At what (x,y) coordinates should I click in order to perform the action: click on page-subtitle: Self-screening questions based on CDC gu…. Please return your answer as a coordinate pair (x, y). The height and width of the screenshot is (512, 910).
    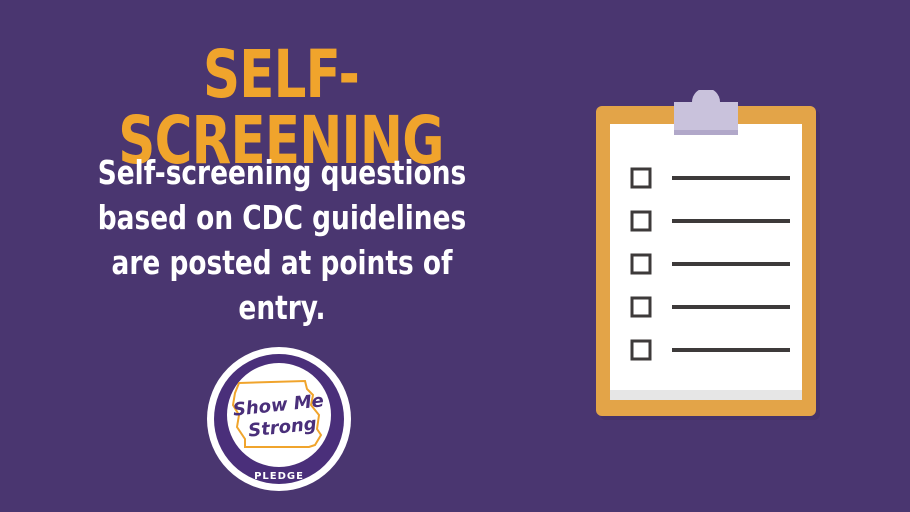
    Looking at the image, I should click on (282, 240).